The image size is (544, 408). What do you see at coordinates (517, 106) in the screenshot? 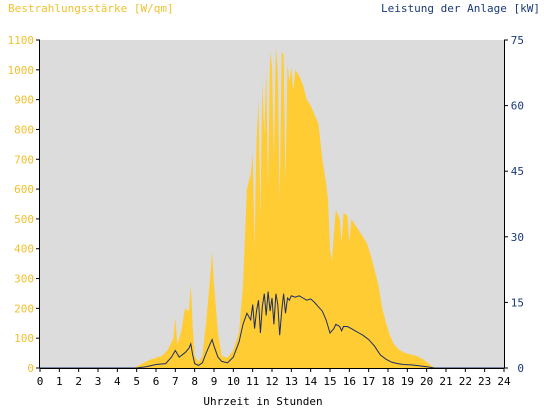
I see `right-axis-tick-label: 60` at bounding box center [517, 106].